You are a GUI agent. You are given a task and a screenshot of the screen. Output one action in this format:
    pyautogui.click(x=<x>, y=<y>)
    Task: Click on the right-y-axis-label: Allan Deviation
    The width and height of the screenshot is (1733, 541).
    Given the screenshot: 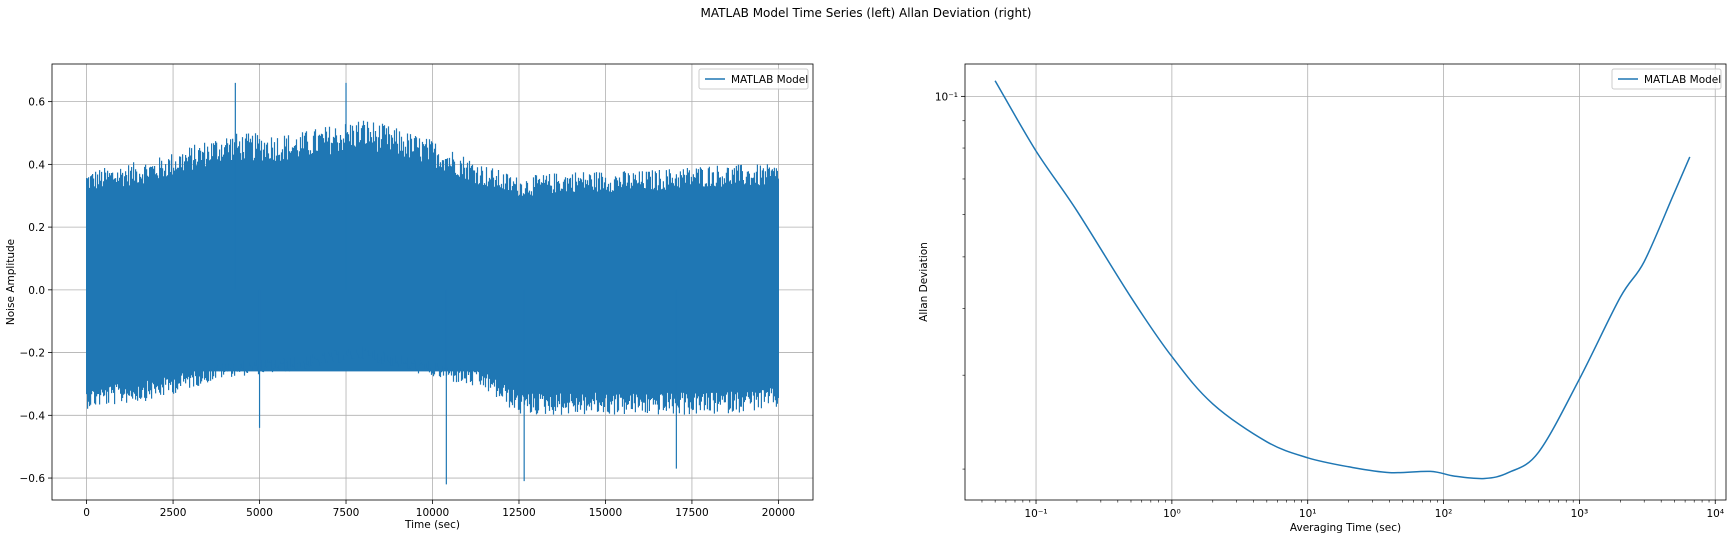 What is the action you would take?
    pyautogui.click(x=924, y=282)
    